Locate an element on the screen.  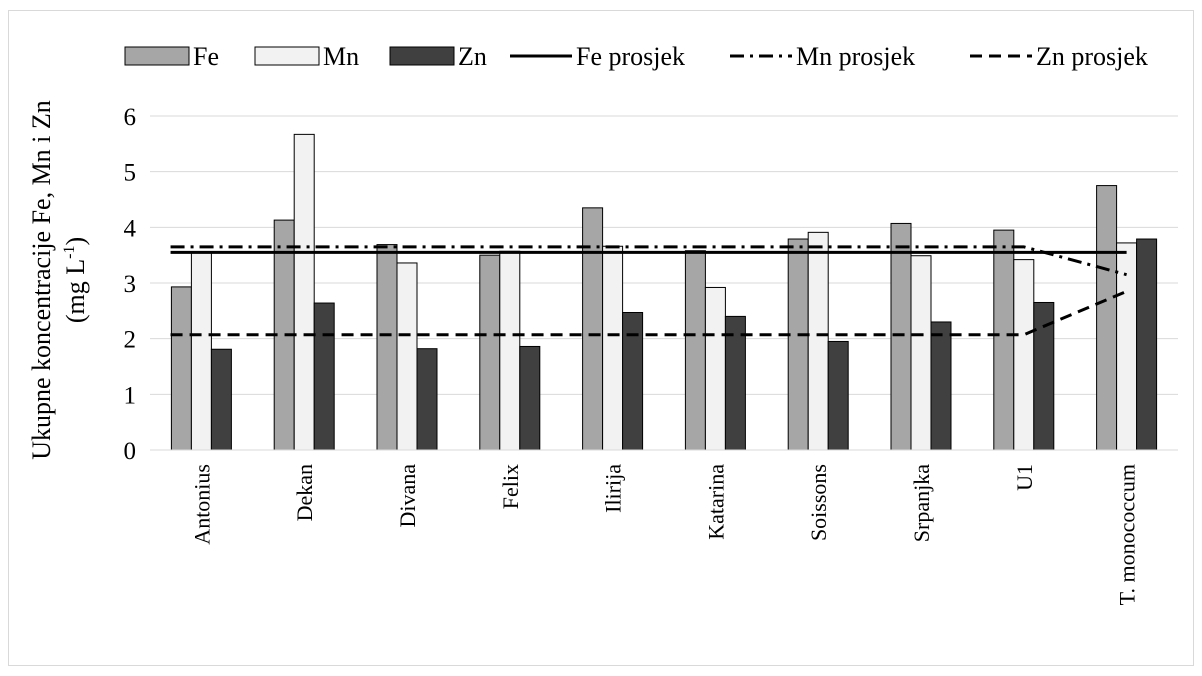
legend-label: Mn prosjek is located at coordinates (855, 56).